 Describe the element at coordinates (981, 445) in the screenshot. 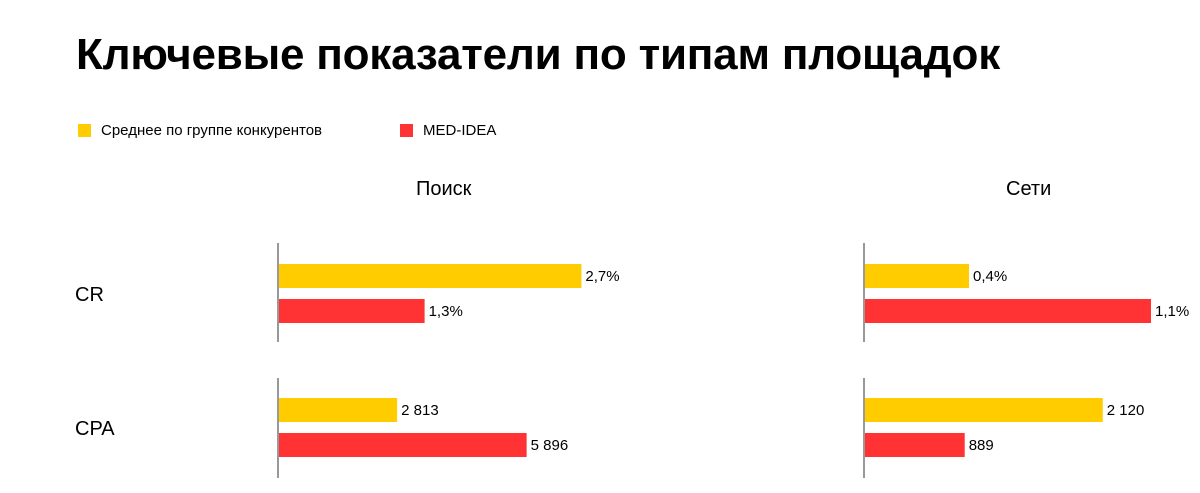

I see `data-label-cpa-med-idea: 889` at that location.